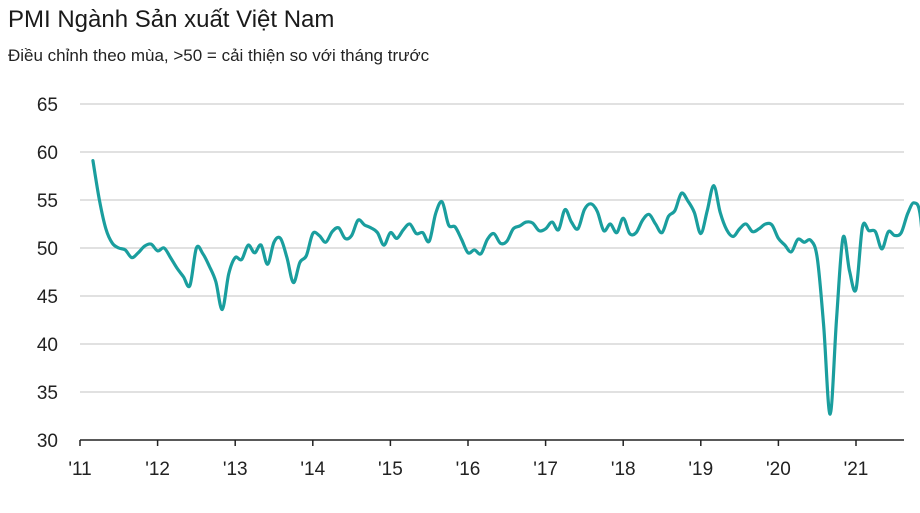 This screenshot has width=920, height=513. I want to click on x-tick-label: '21, so click(856, 469).